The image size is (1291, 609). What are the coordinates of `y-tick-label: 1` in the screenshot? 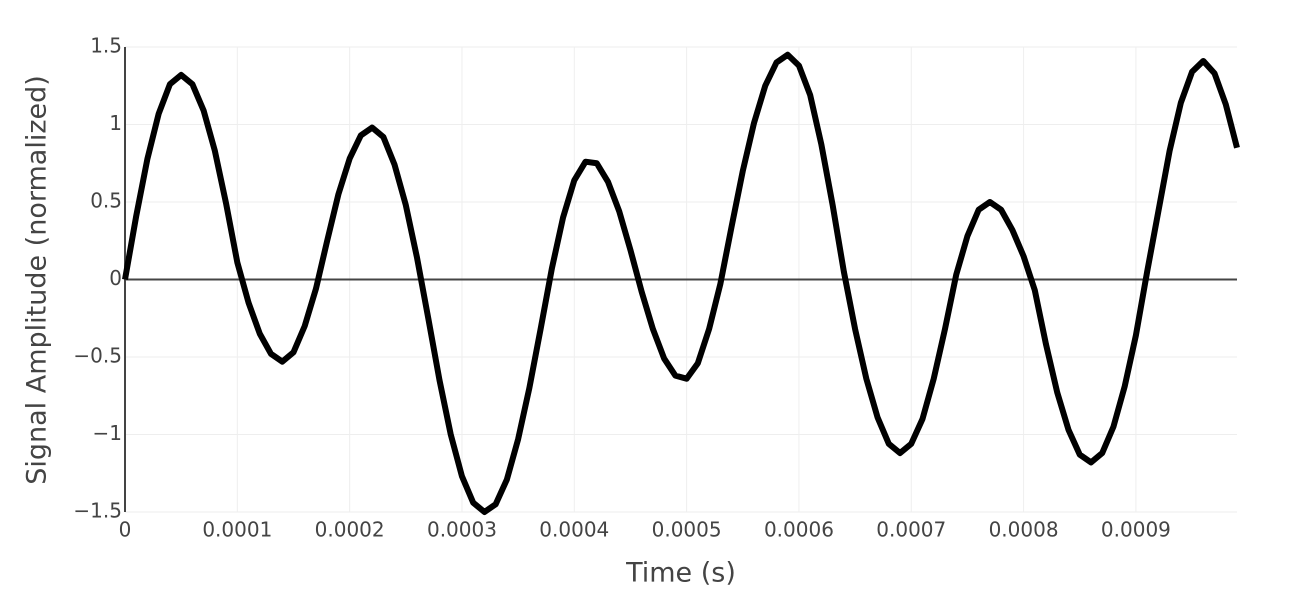 It's located at (115, 123).